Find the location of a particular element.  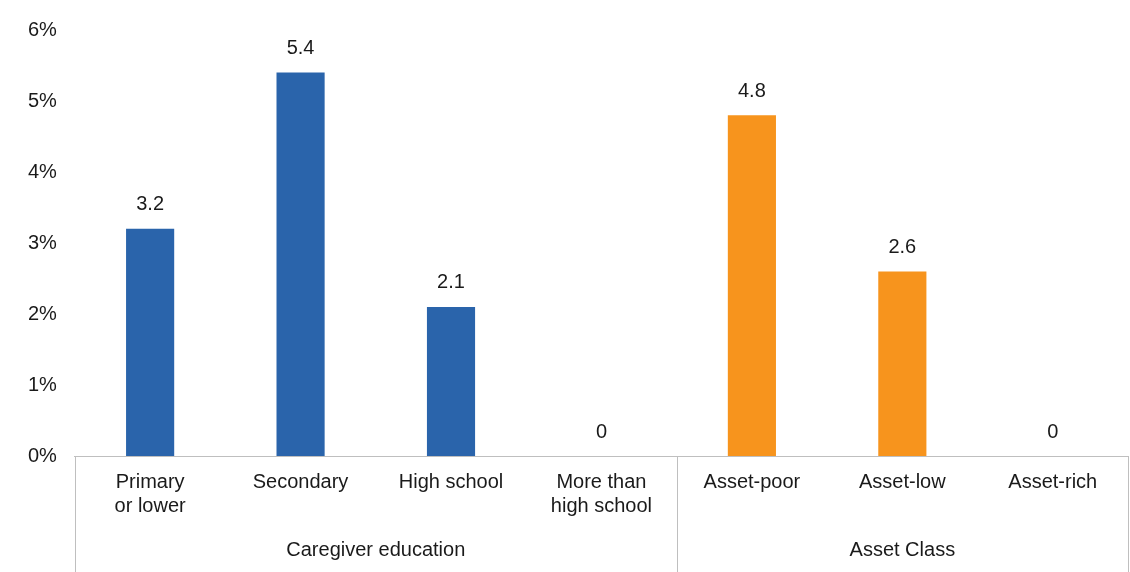

y-tick-label: 3% is located at coordinates (43, 241).